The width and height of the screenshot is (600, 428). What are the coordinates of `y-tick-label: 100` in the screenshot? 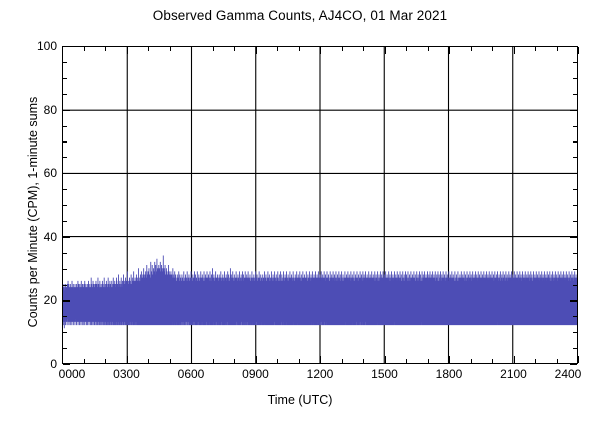 It's located at (46, 46).